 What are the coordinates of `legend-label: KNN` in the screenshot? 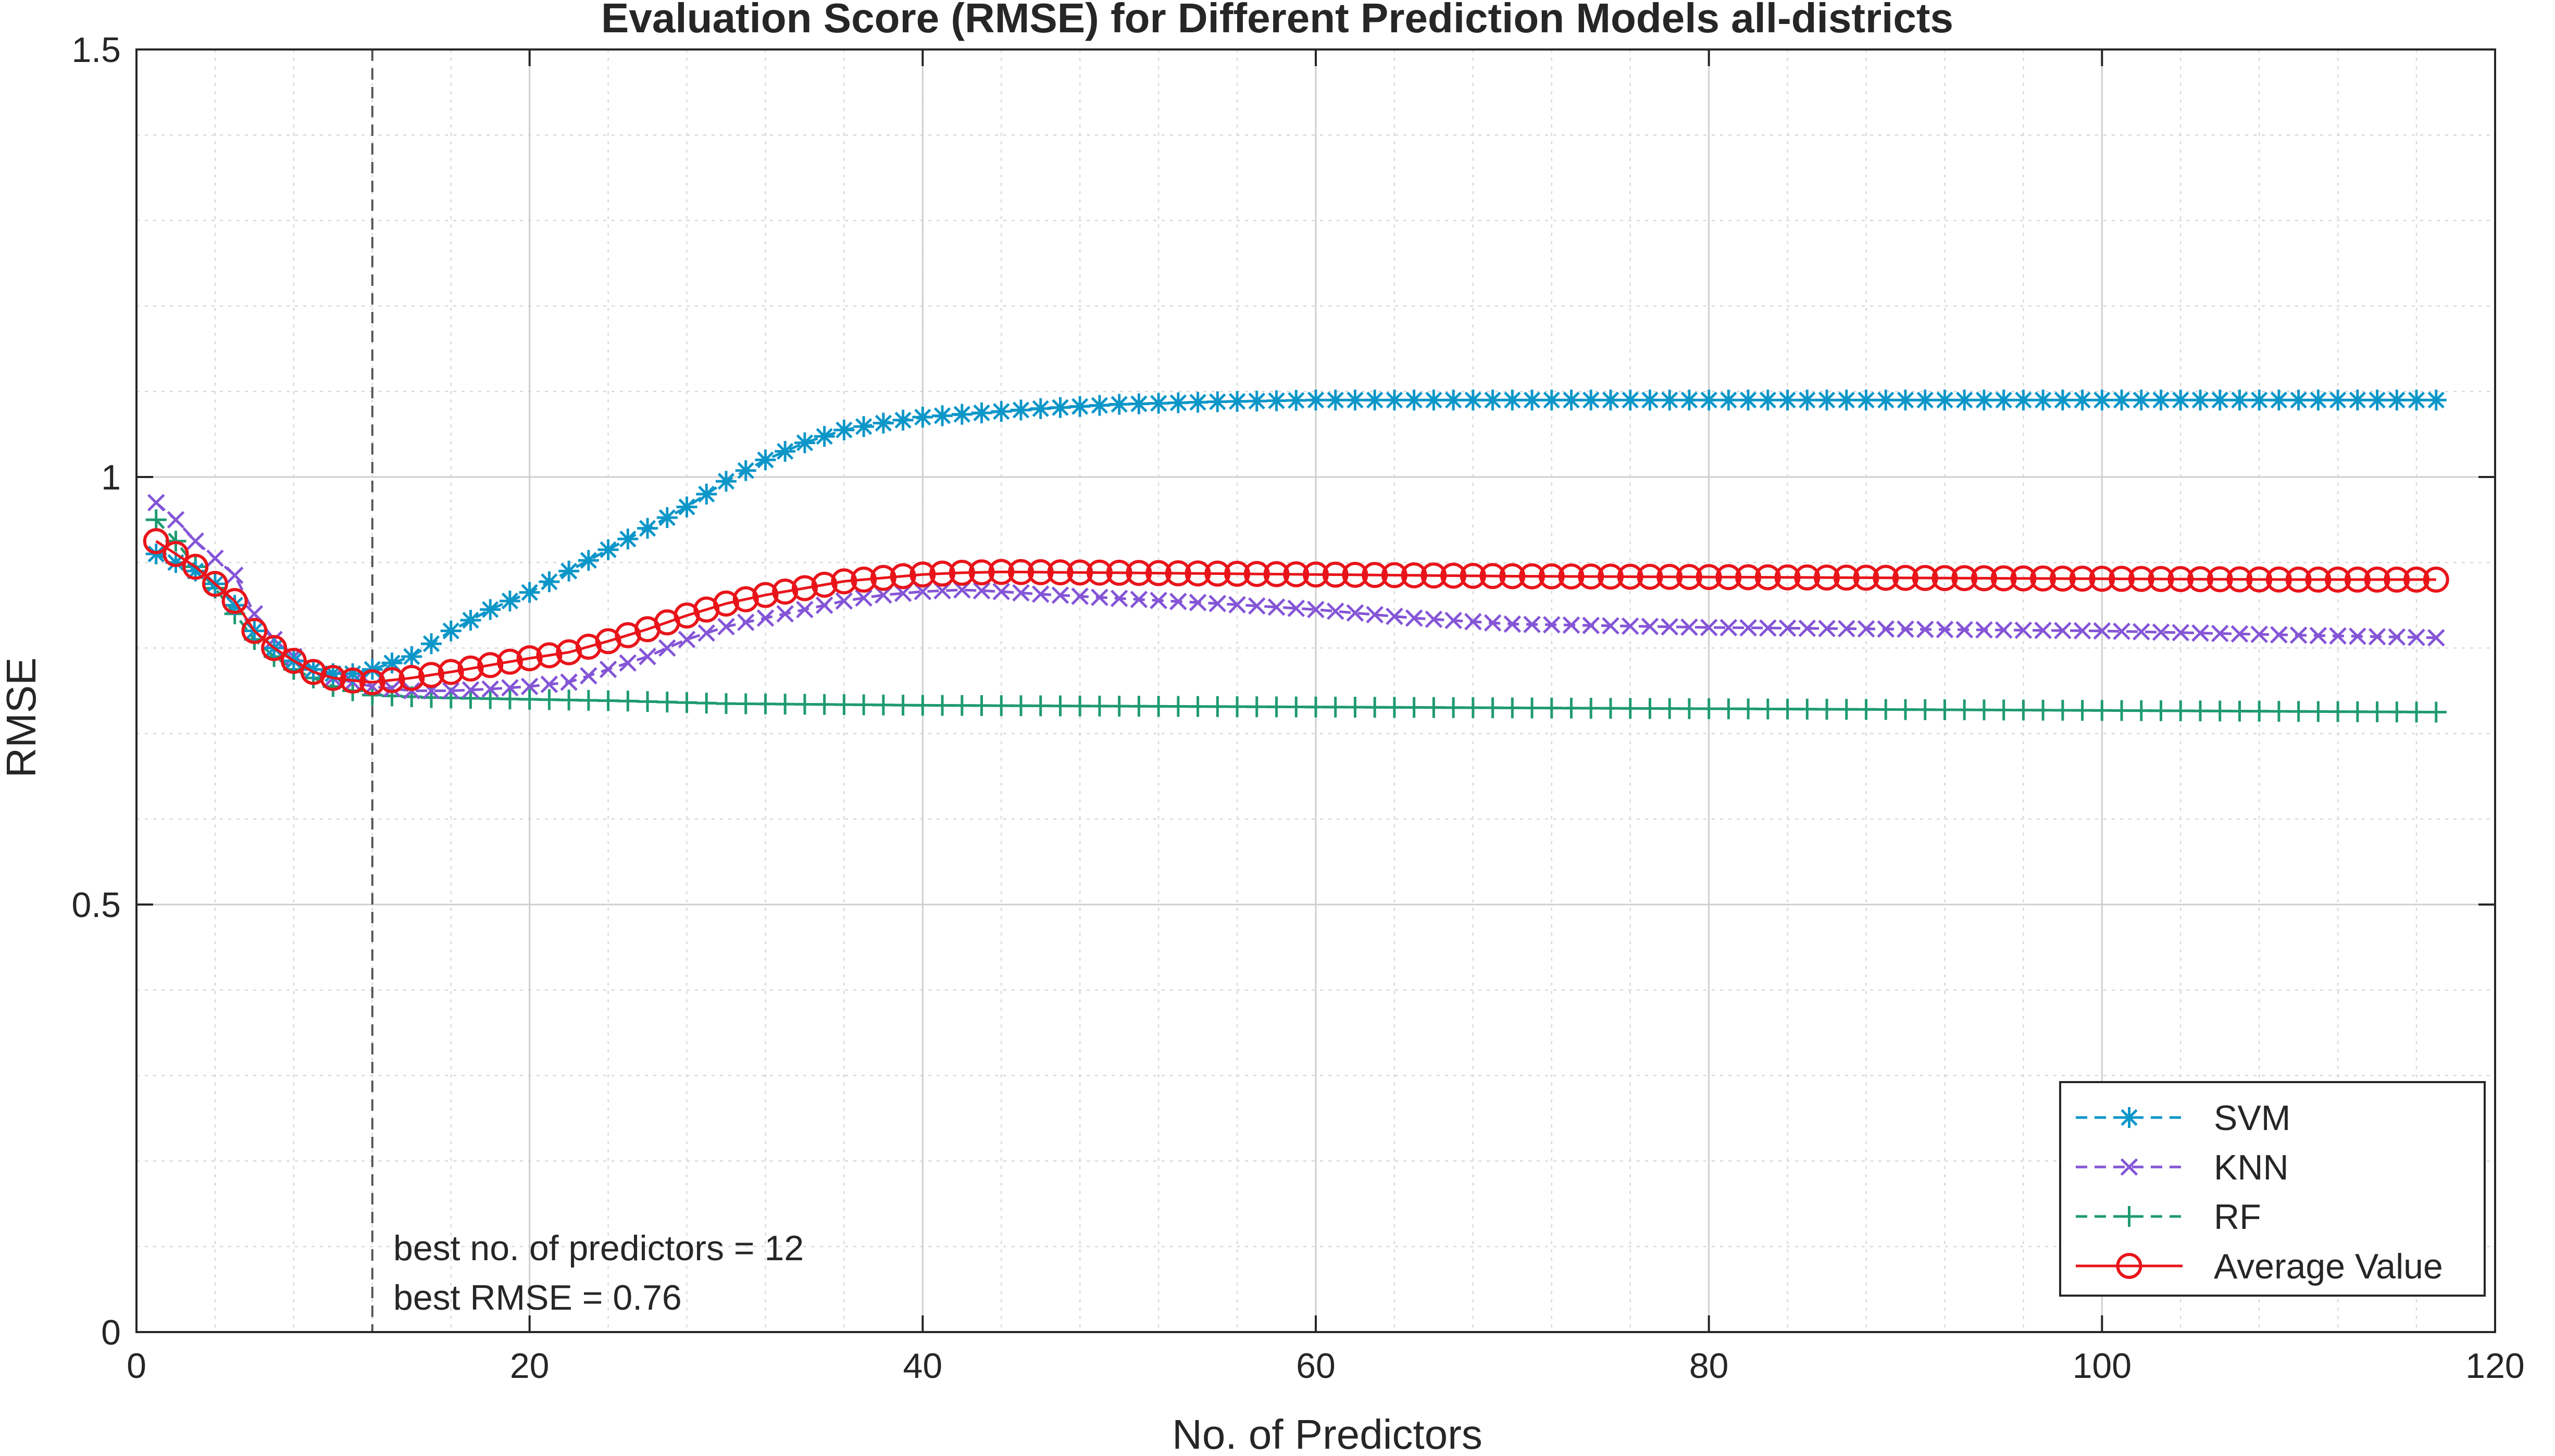 It's located at (2251, 1168).